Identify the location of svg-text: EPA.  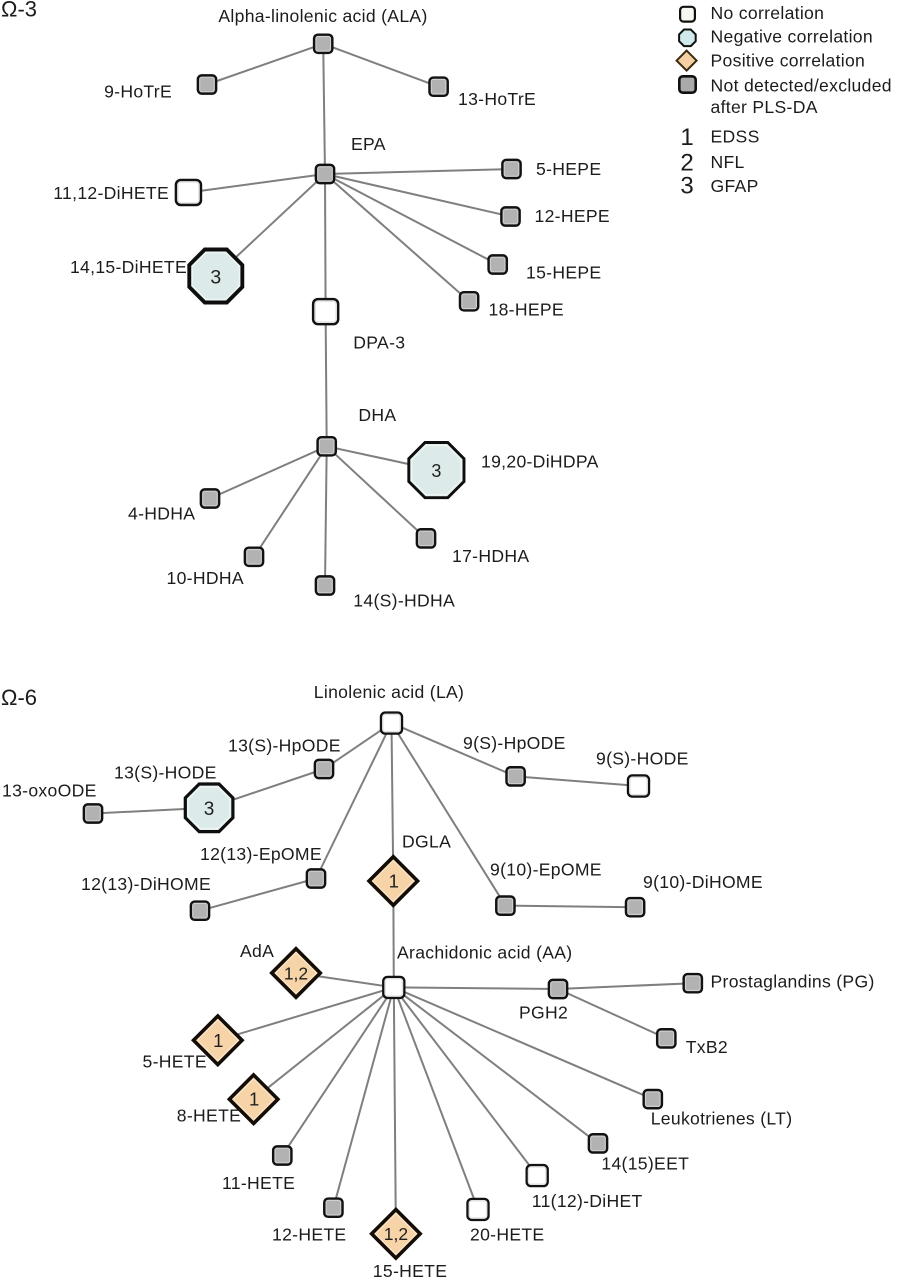
(368, 144).